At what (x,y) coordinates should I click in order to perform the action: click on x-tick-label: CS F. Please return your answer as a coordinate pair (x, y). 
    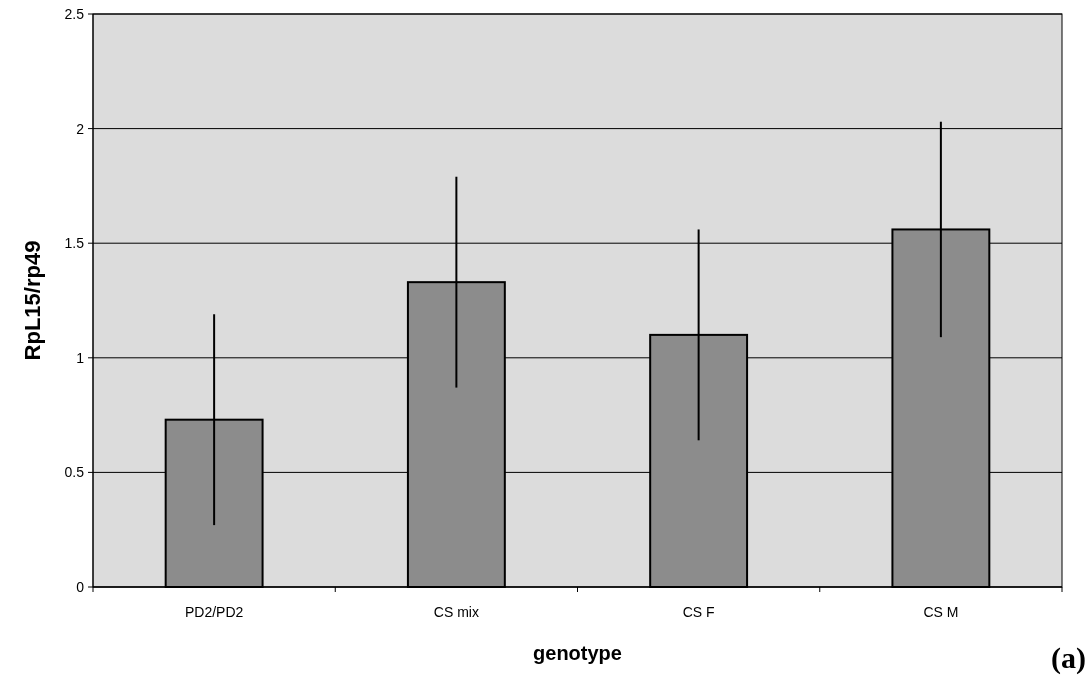
    Looking at the image, I should click on (698, 612).